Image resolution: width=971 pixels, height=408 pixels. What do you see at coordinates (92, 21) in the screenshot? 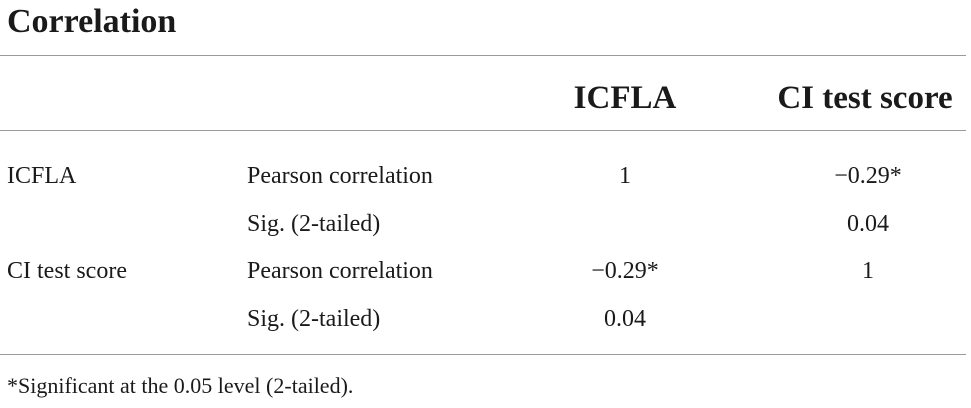
I see `table-title: Correlation` at bounding box center [92, 21].